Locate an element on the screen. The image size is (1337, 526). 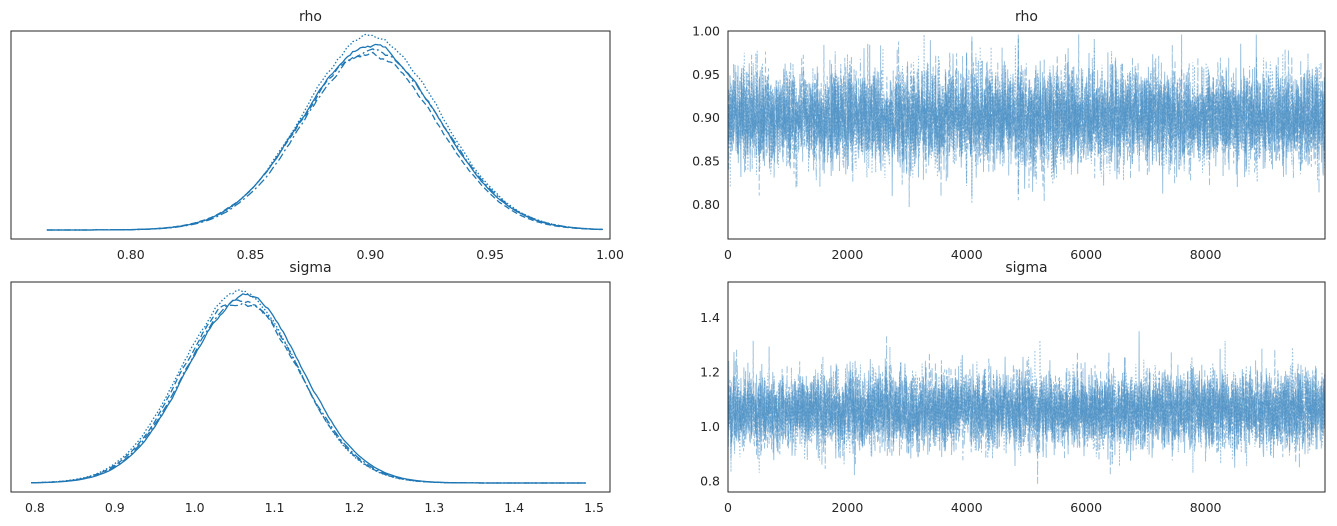
rho_trace-plot-area is located at coordinates (1026, 121).